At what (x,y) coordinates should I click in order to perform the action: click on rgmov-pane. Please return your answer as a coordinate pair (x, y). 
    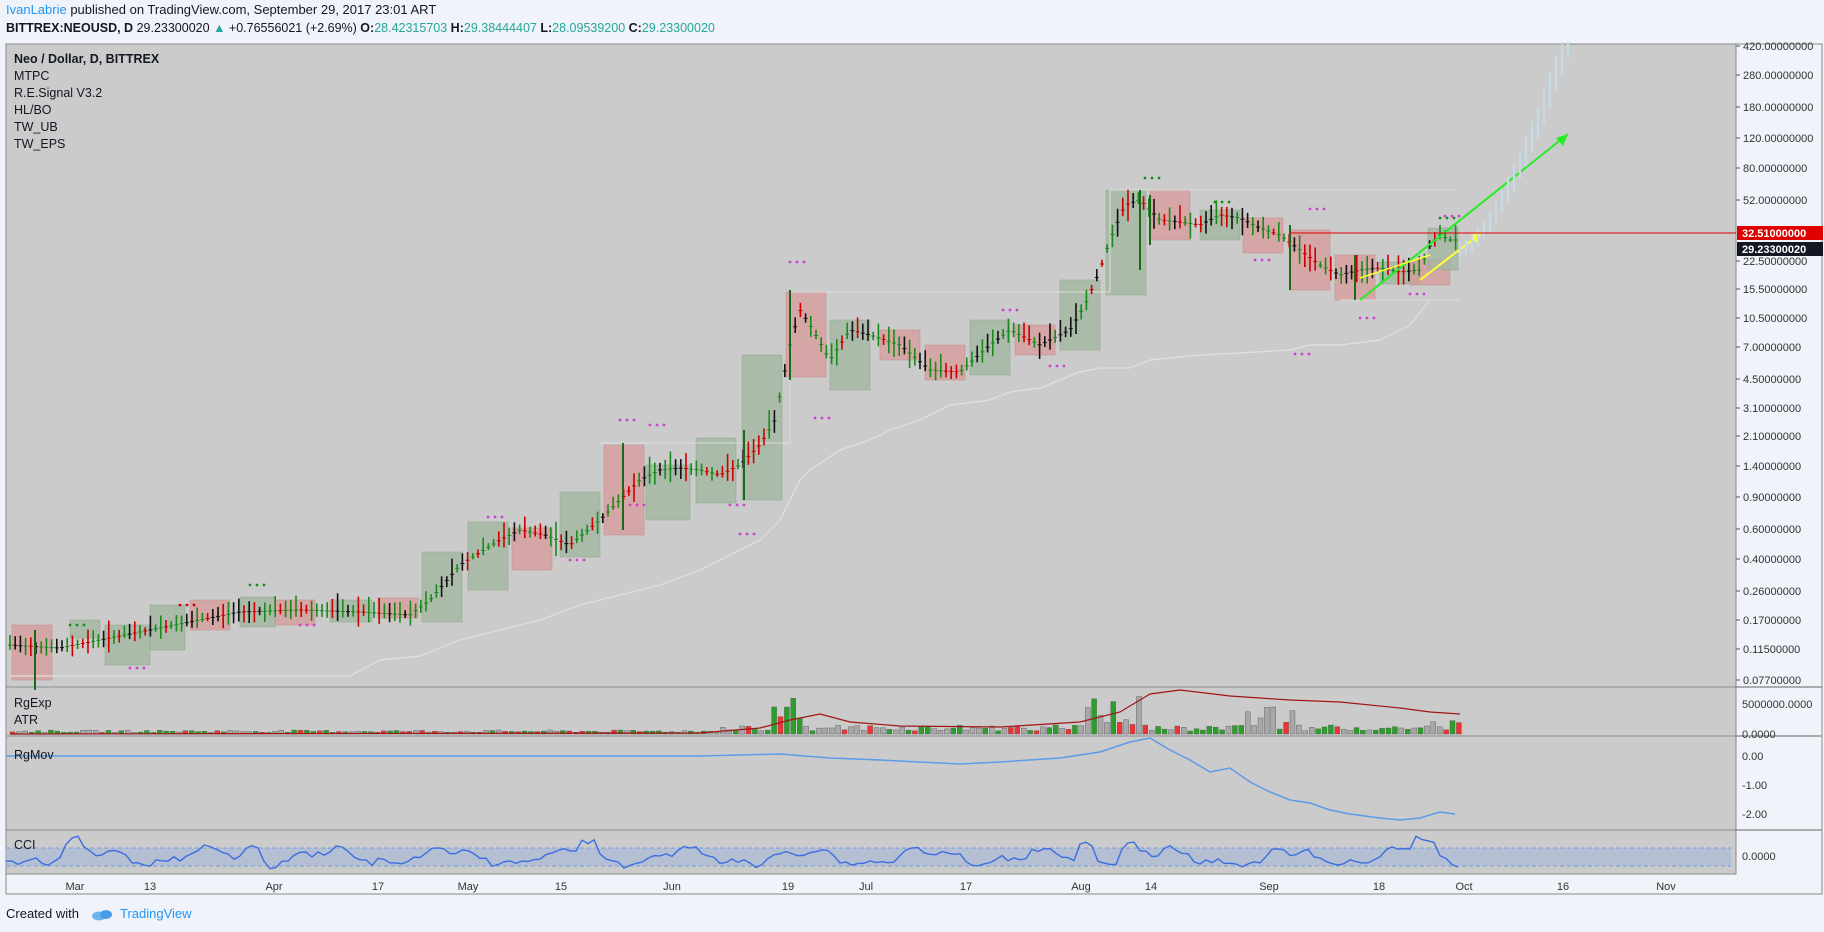
    Looking at the image, I should click on (871, 783).